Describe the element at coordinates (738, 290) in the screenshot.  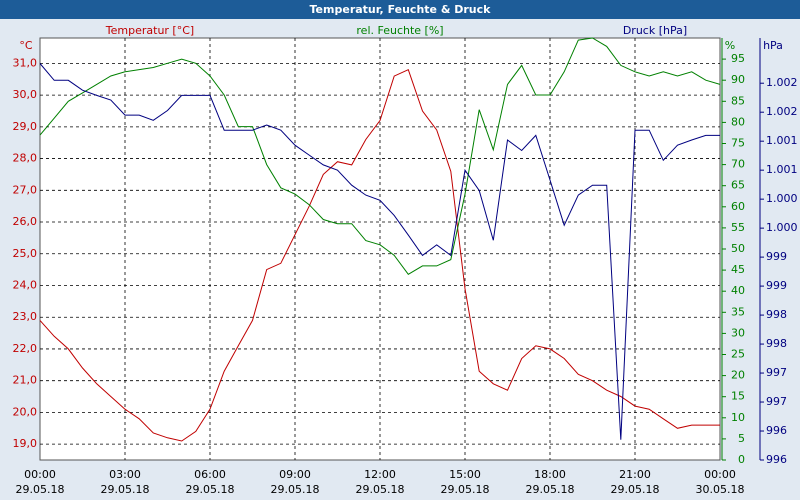
I see `y2-tick-label: 40` at that location.